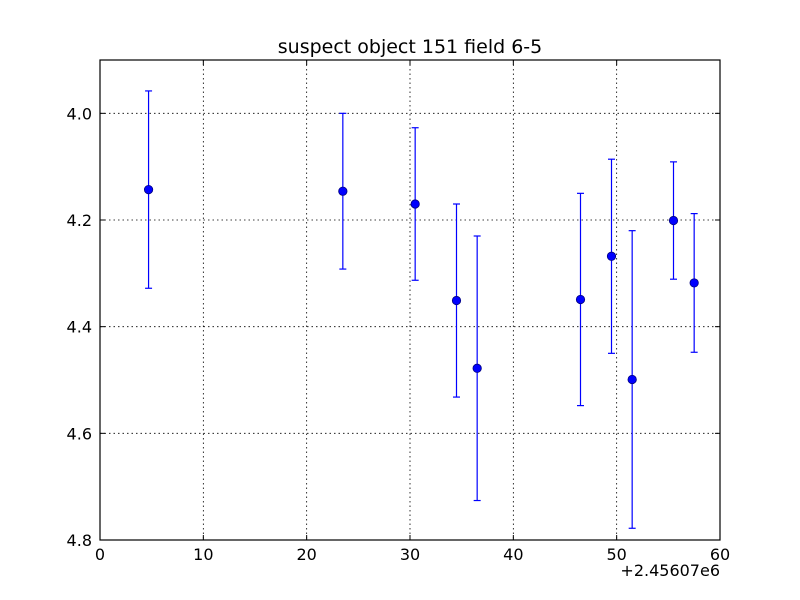 The width and height of the screenshot is (800, 600). Describe the element at coordinates (410, 47) in the screenshot. I see `chart-title: suspect object 151 field 6-5` at that location.